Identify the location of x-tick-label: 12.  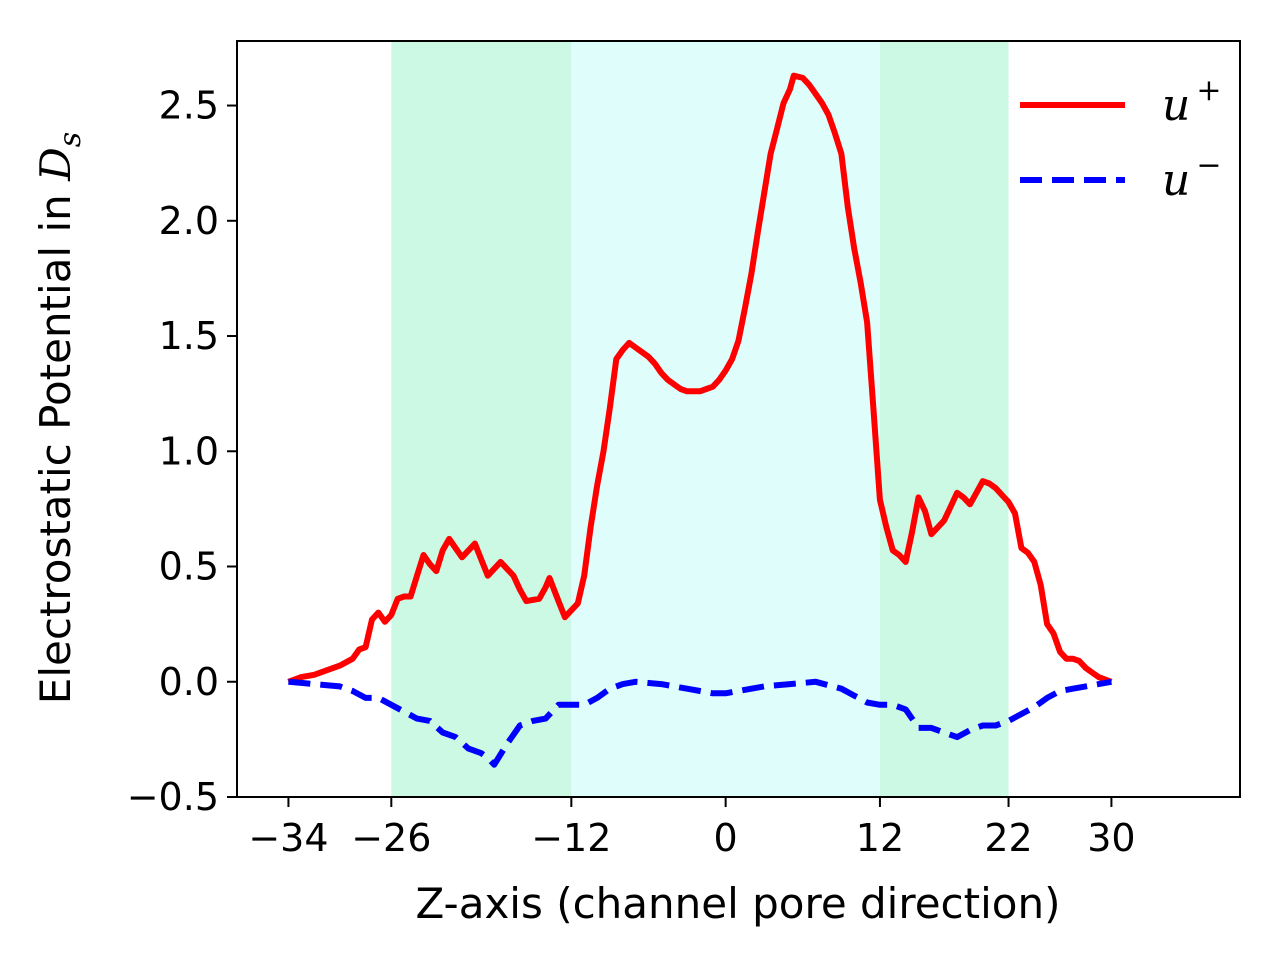
(880, 838).